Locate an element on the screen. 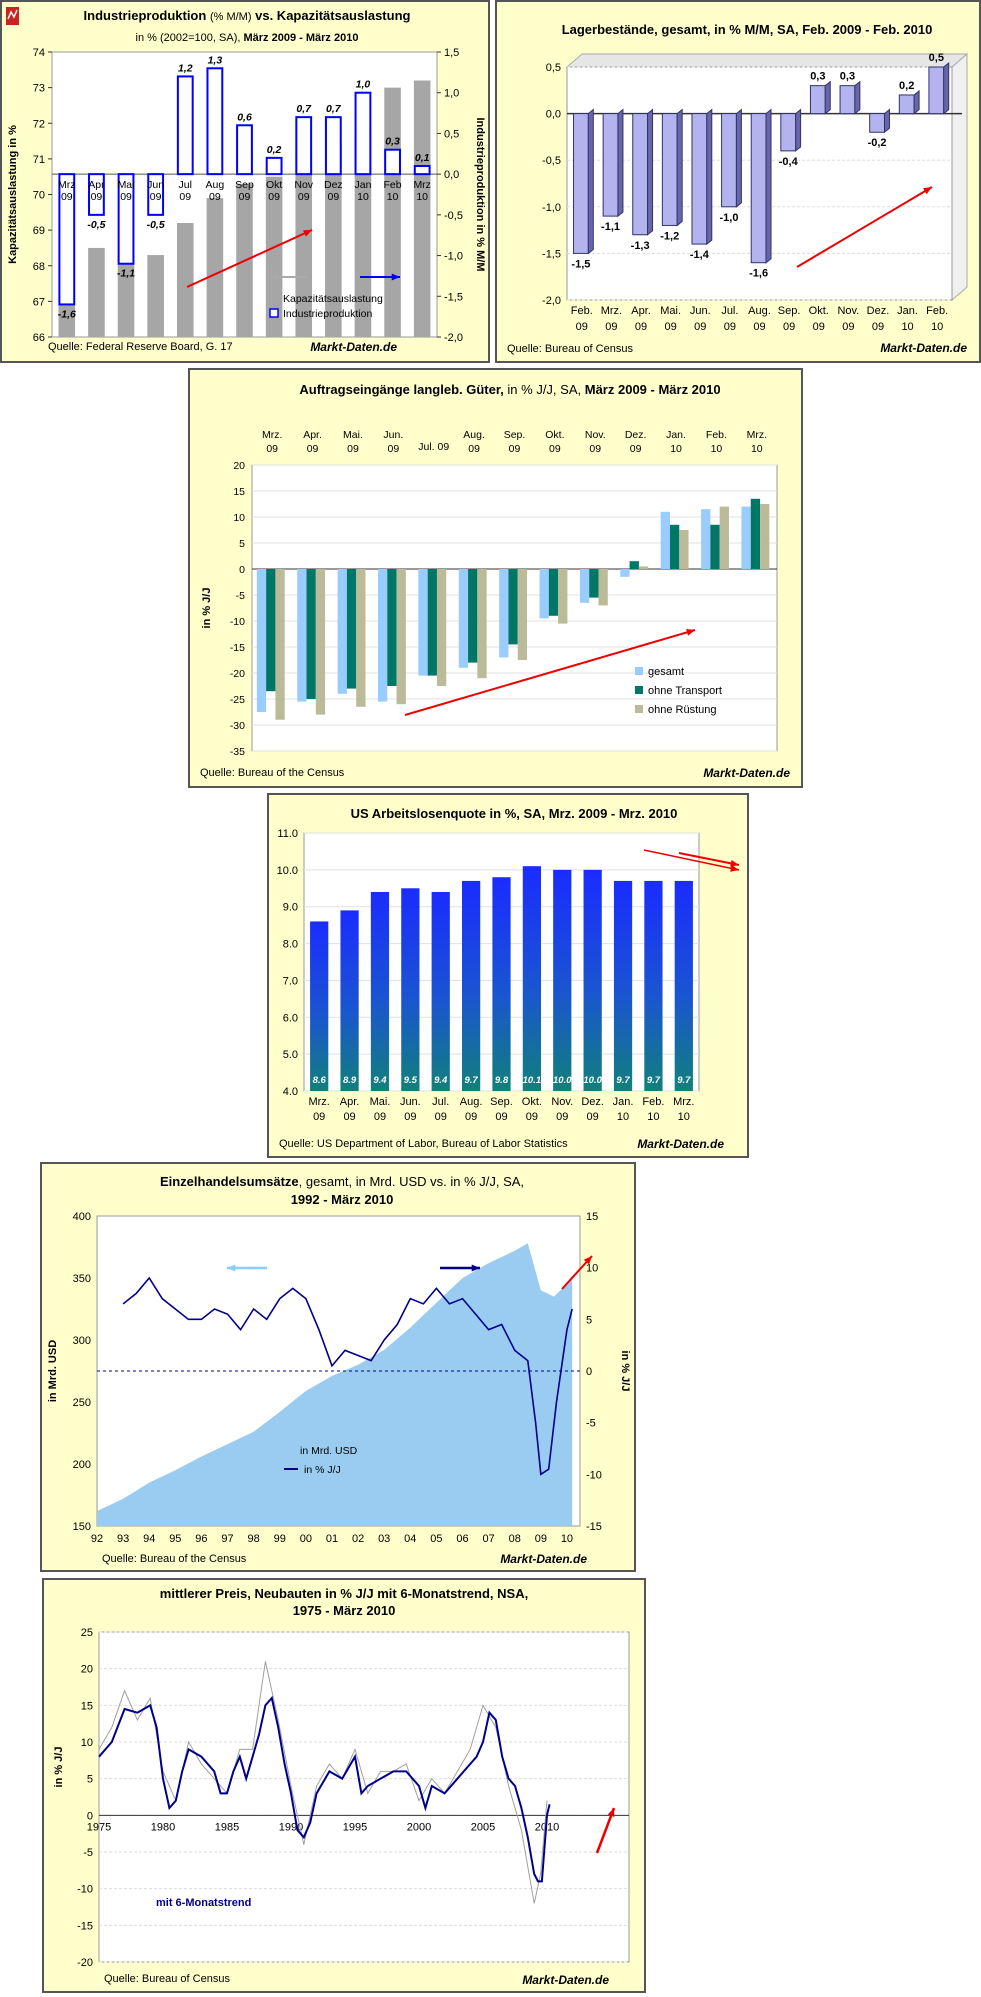 Image resolution: width=981 pixels, height=1997 pixels. area-umsatz is located at coordinates (335, 1384).